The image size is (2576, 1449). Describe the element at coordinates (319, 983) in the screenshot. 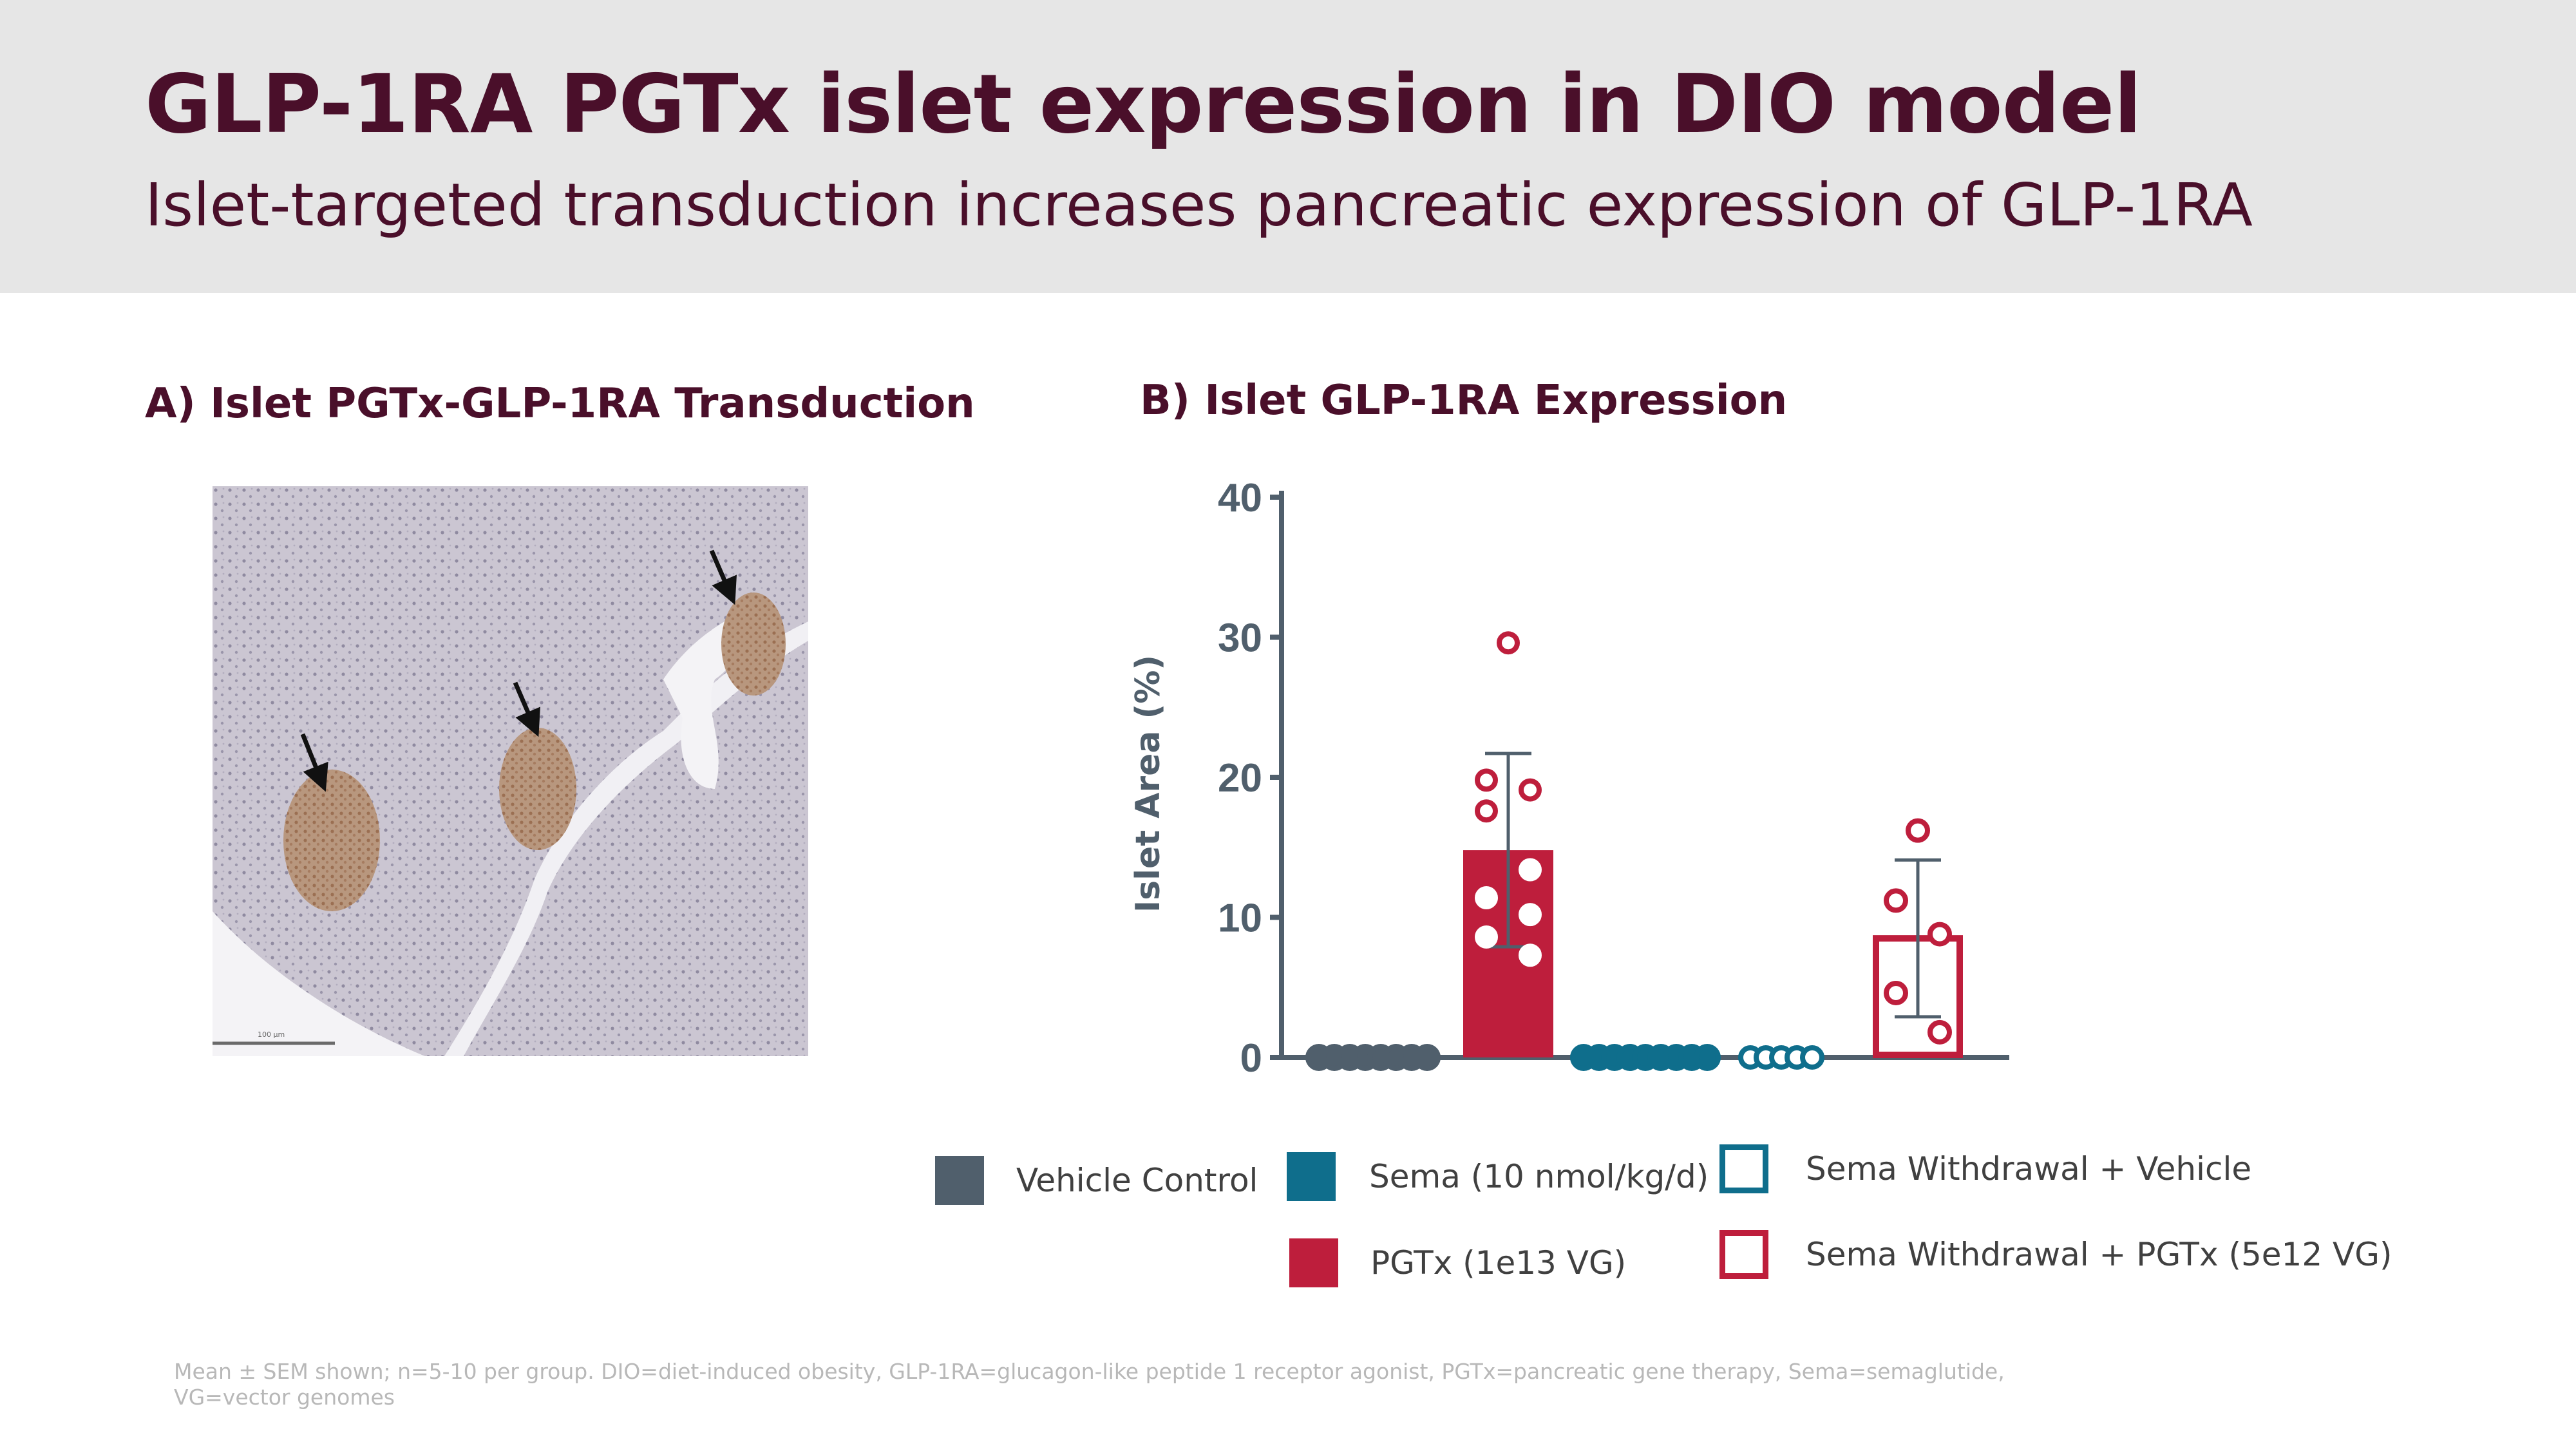

I see `tissue-gap-bottom-left` at that location.